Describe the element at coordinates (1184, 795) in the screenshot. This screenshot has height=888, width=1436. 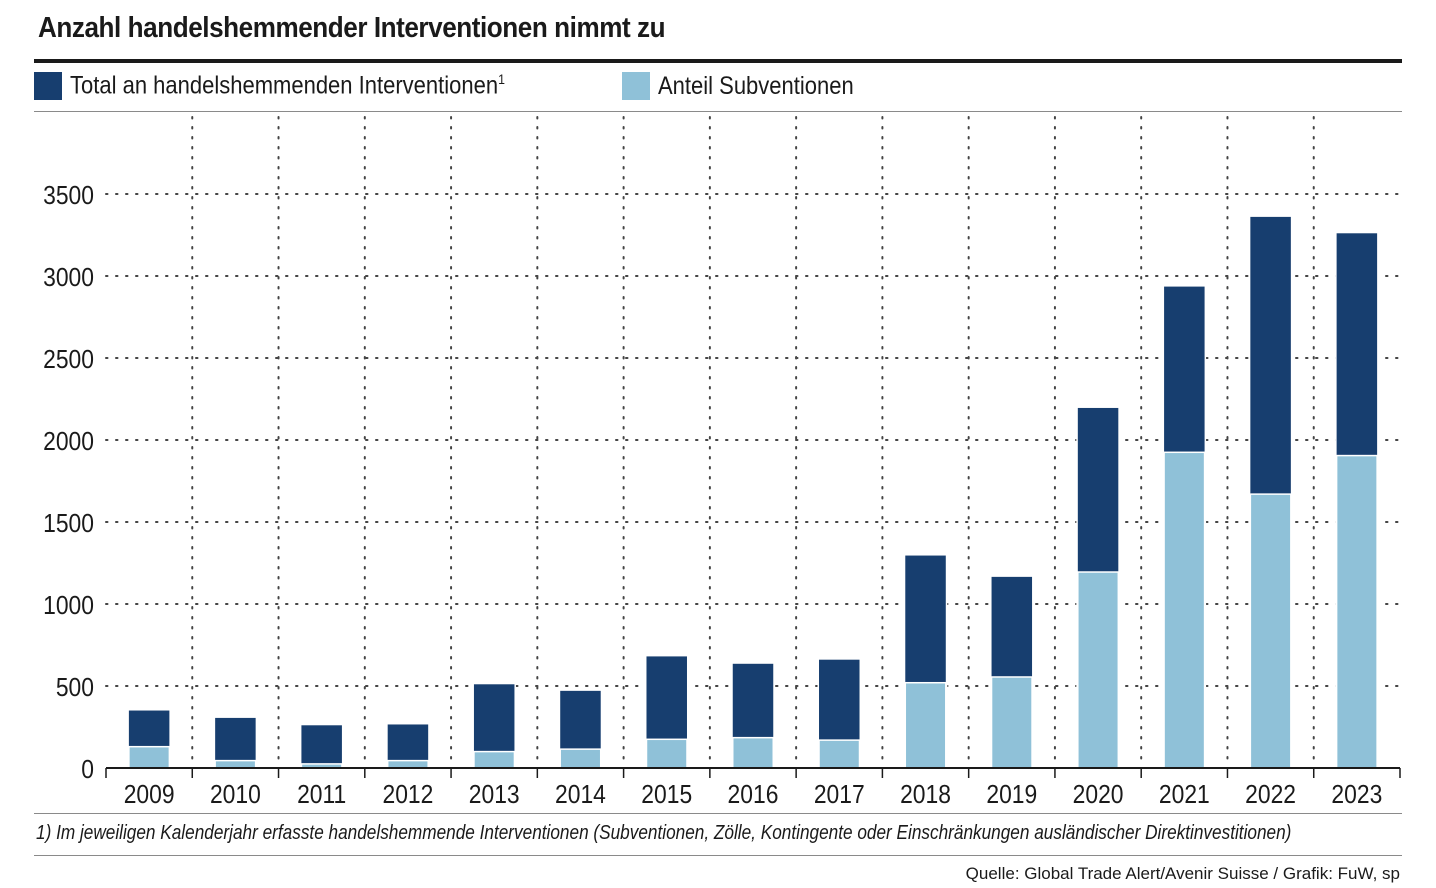
I see `x-tick-label-2021: 2021` at that location.